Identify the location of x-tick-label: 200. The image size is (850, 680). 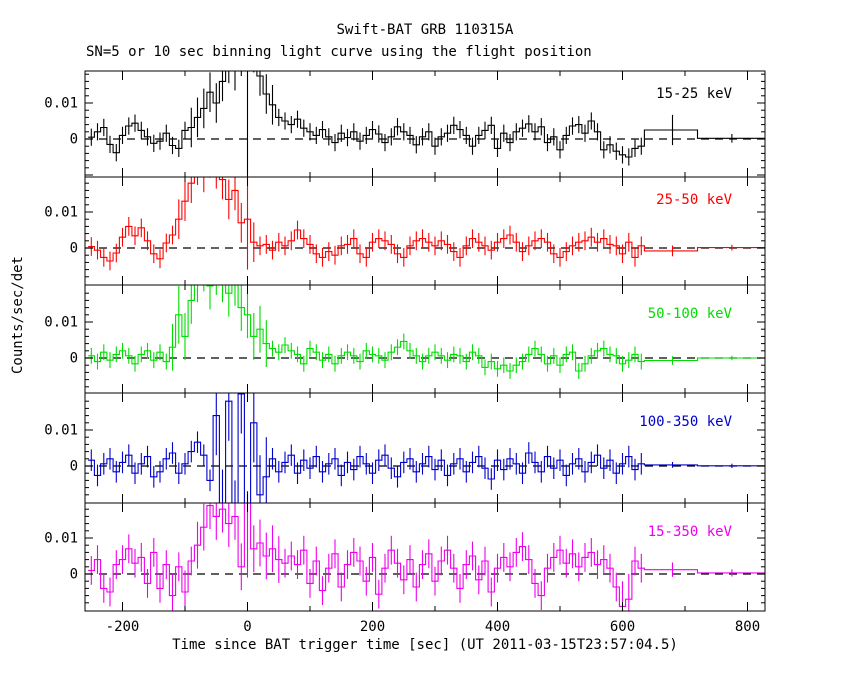
(372, 627).